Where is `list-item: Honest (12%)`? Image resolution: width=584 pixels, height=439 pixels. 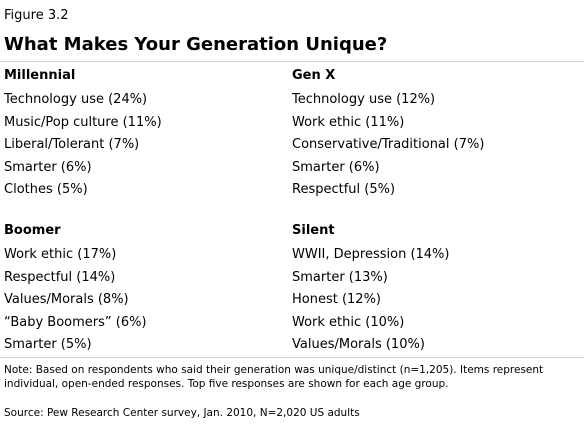
list-item: Honest (12%) is located at coordinates (337, 299).